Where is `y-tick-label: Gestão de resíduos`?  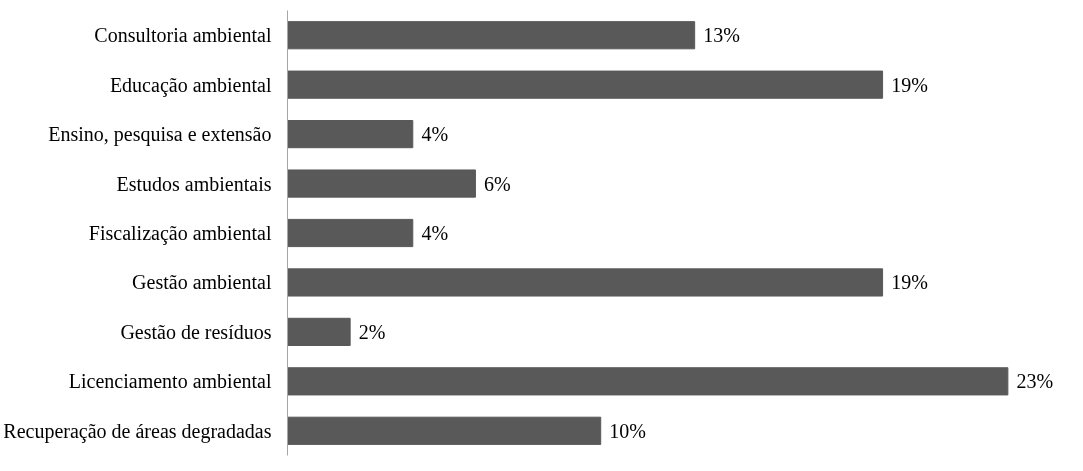 y-tick-label: Gestão de resíduos is located at coordinates (196, 331).